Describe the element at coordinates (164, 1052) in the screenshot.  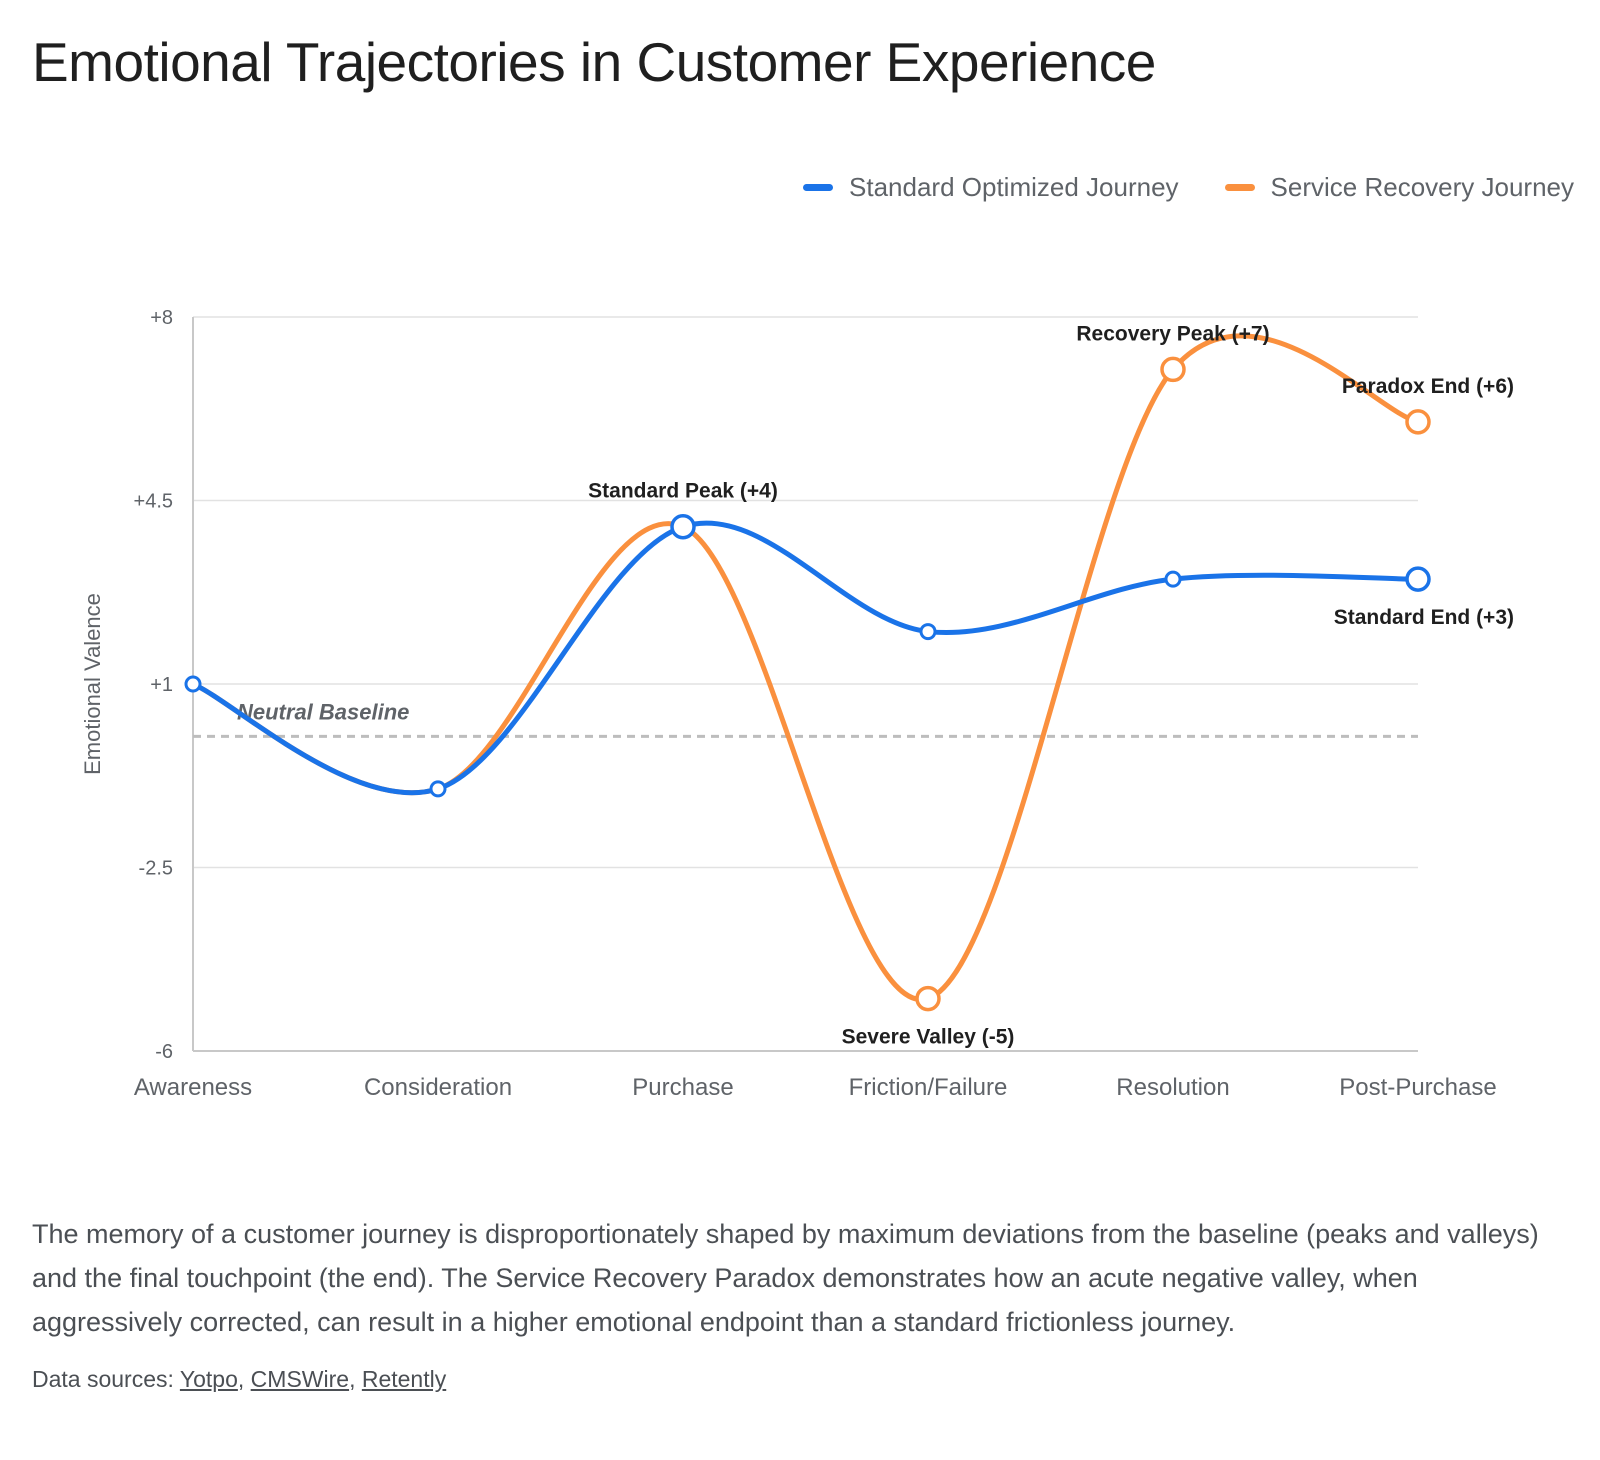
I see `y-tick-label: -6` at that location.